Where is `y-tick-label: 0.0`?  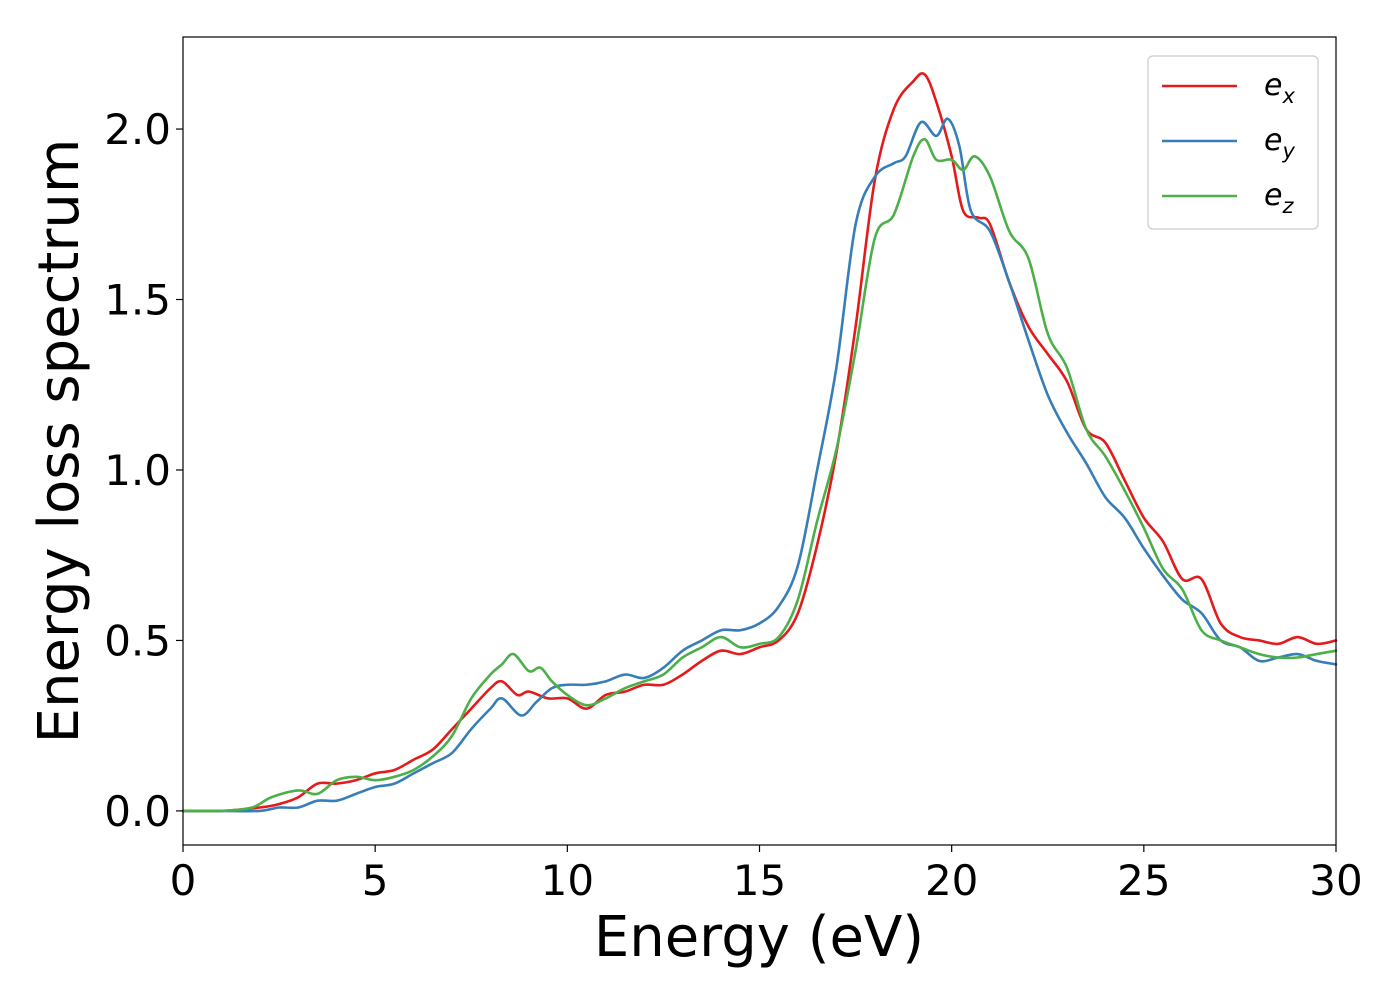
y-tick-label: 0.0 is located at coordinates (137, 811).